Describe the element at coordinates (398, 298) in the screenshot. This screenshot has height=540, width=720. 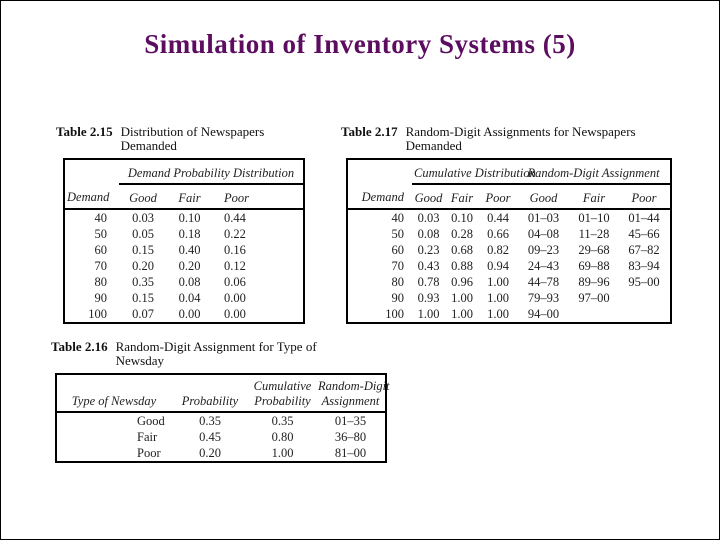
I see `table-cell: 90` at that location.